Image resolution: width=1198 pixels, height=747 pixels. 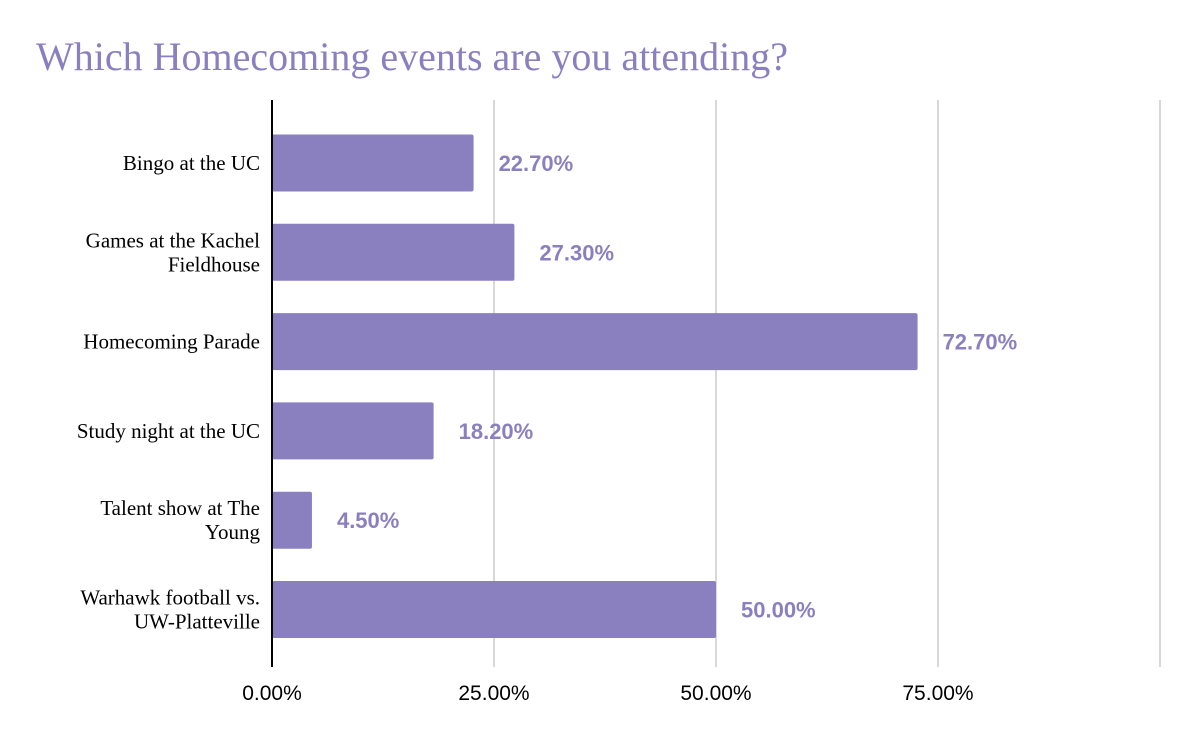 I want to click on category-label: Talent show at The Young, so click(x=180, y=520).